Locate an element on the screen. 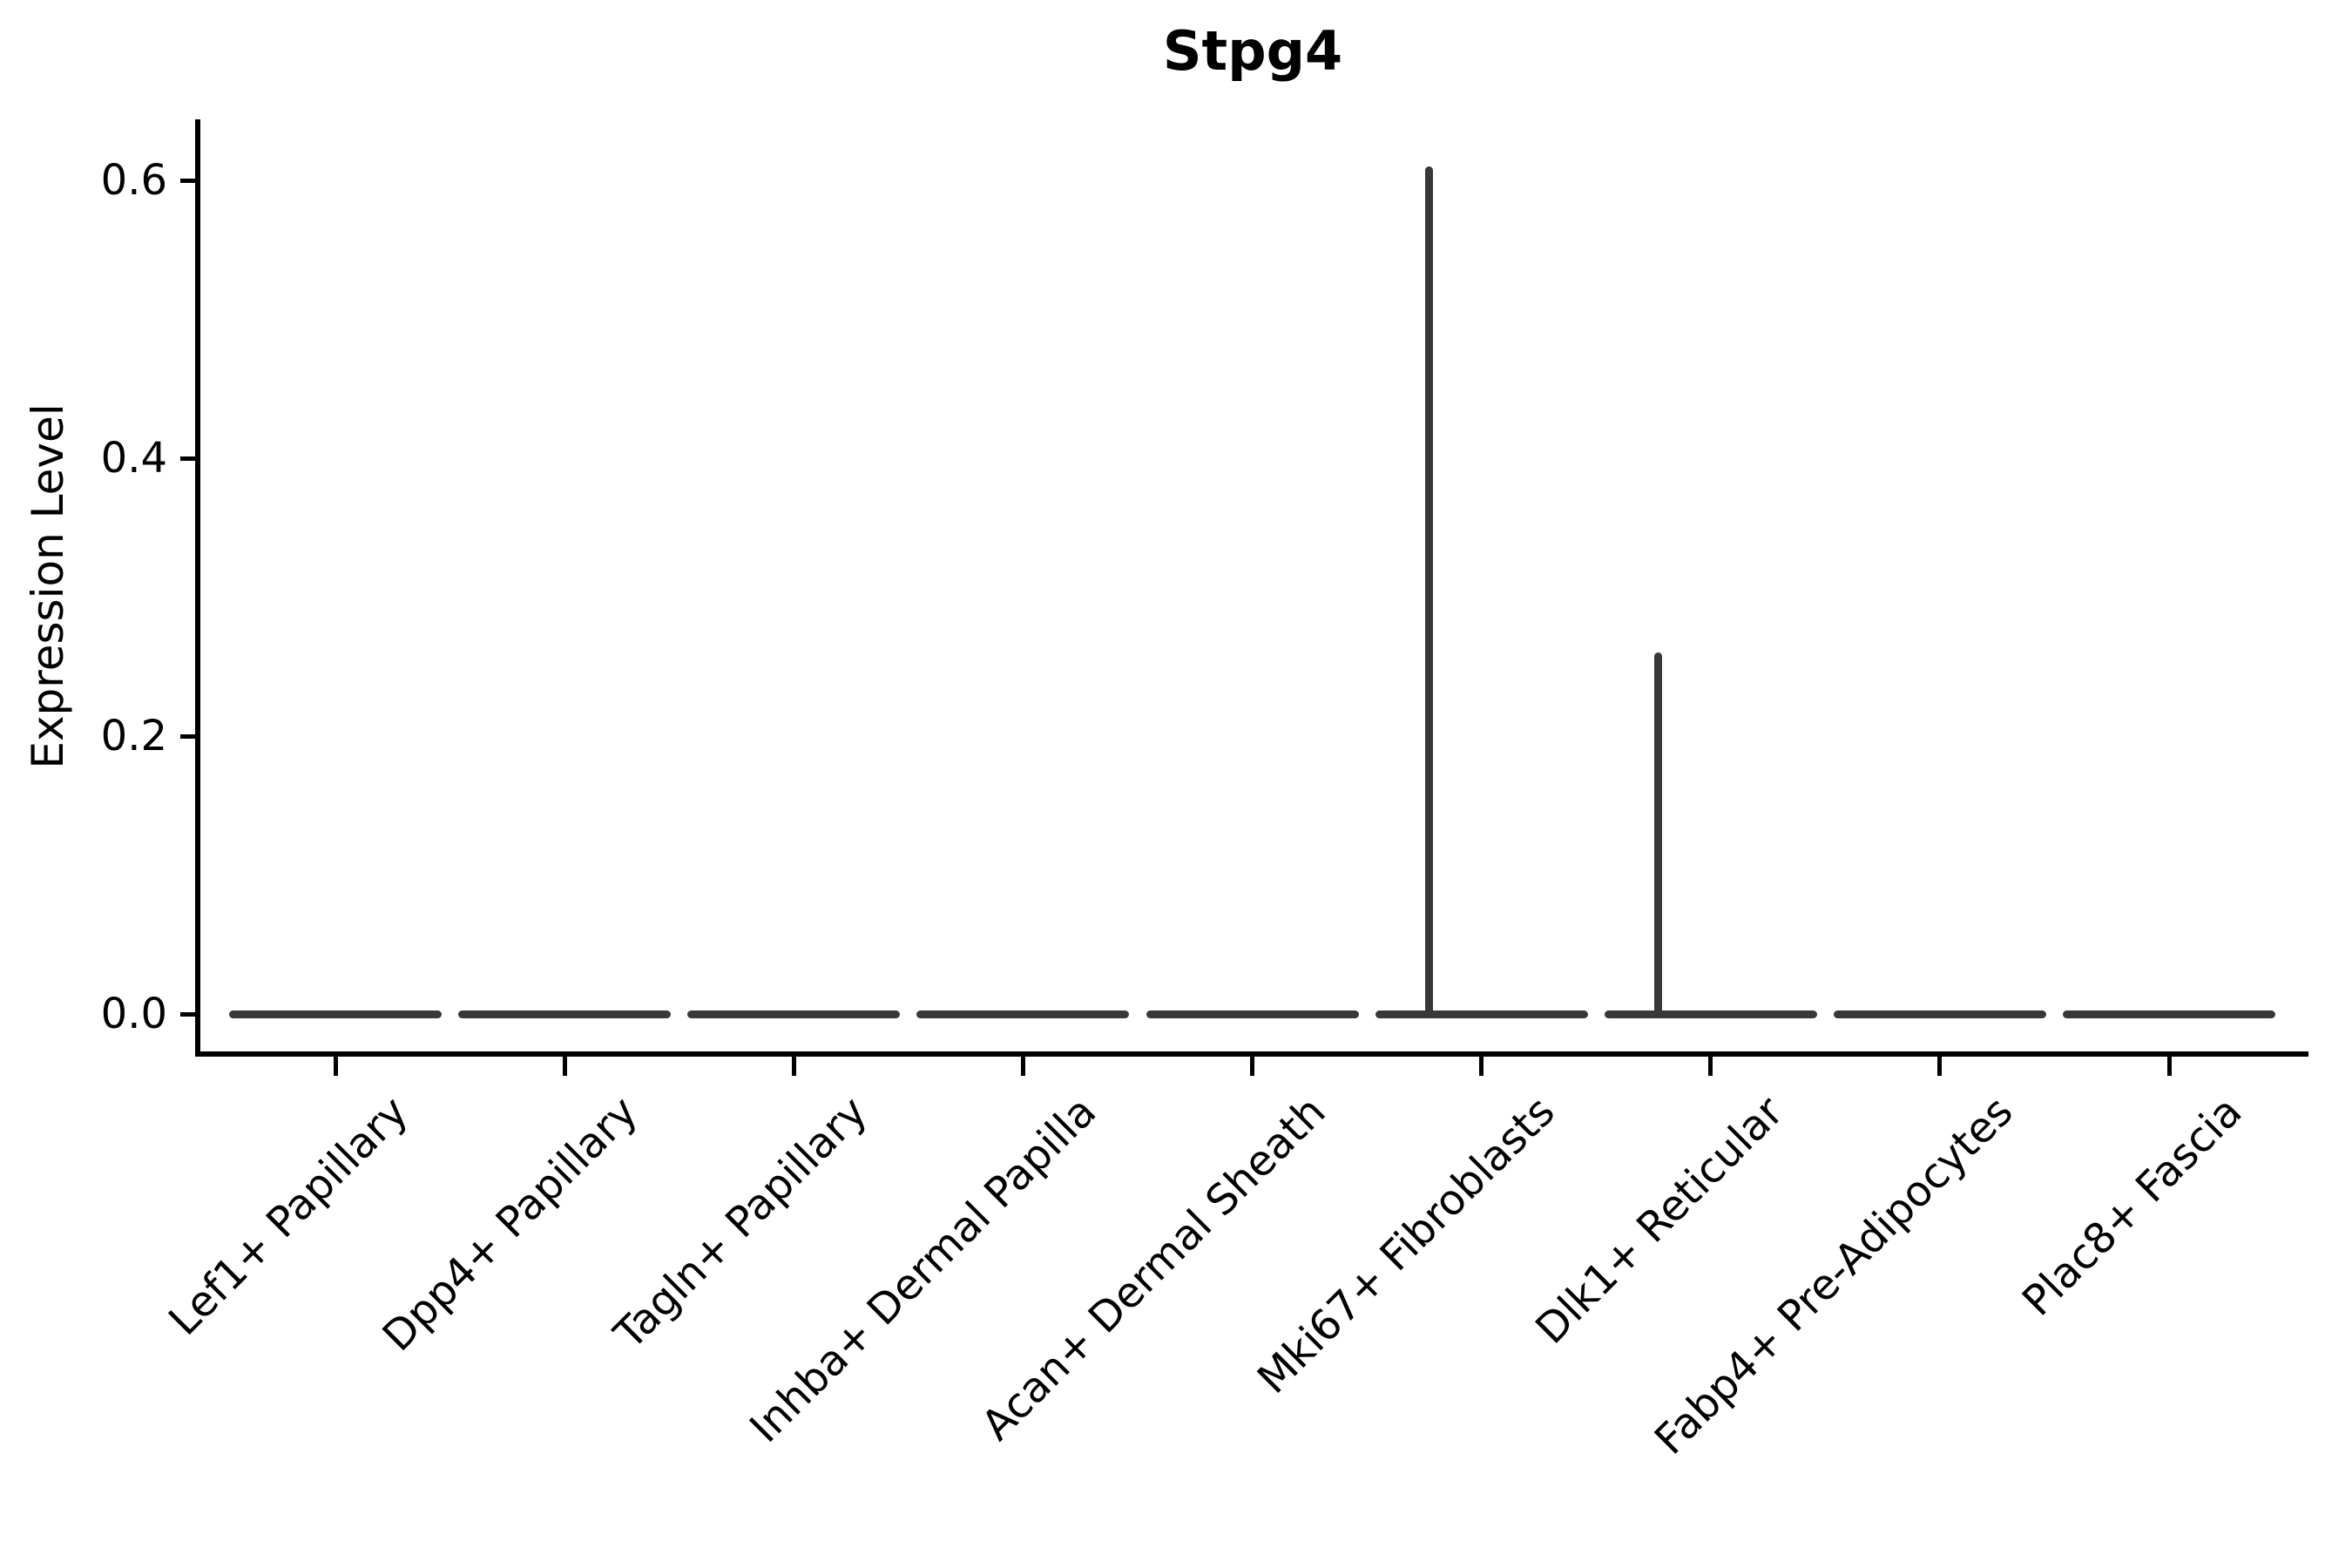  y-tick-label: 0.6 is located at coordinates (134, 180).